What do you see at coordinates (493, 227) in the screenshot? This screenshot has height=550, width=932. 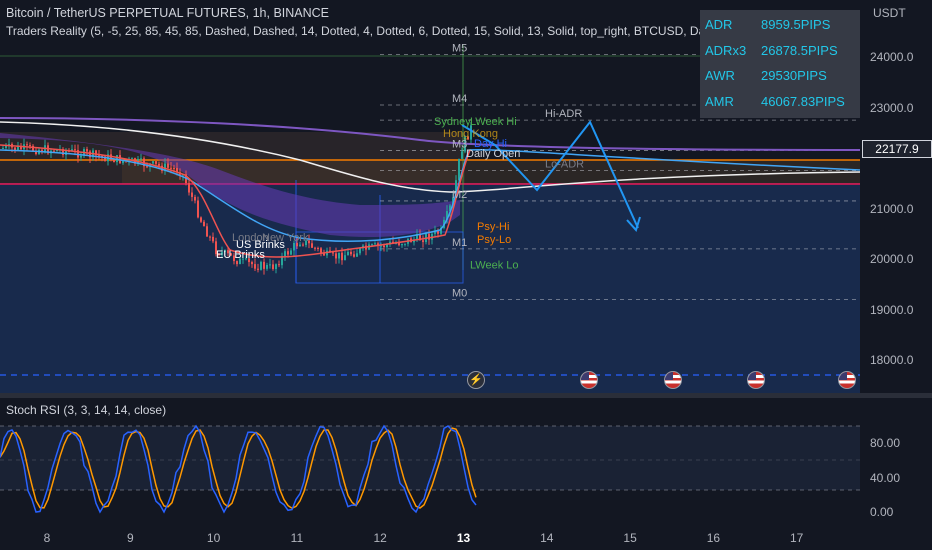 I see `label-psy-hi: Psy-Hi` at bounding box center [493, 227].